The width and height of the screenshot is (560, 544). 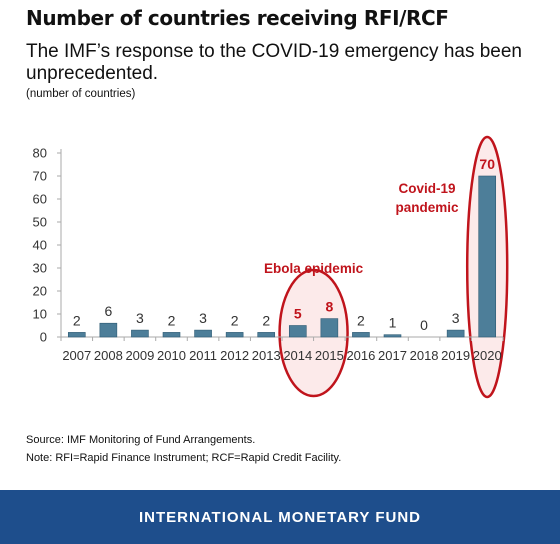 What do you see at coordinates (456, 318) in the screenshot?
I see `value-label-2019: 3` at bounding box center [456, 318].